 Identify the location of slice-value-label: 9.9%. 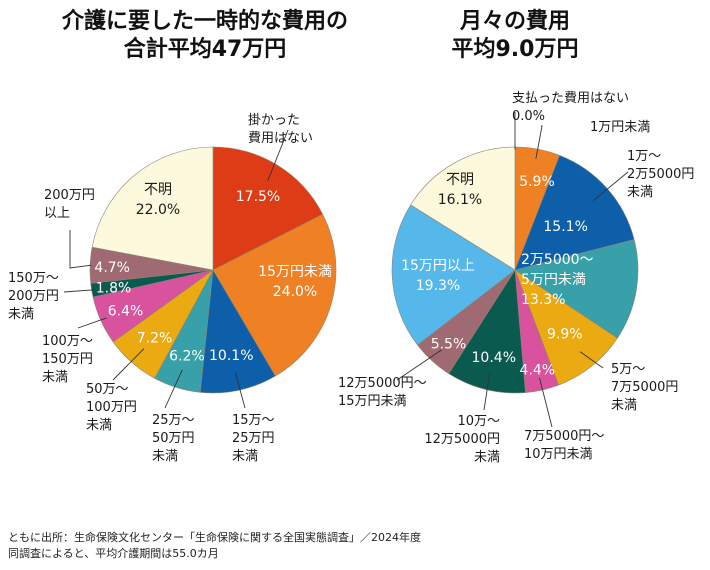
(565, 335).